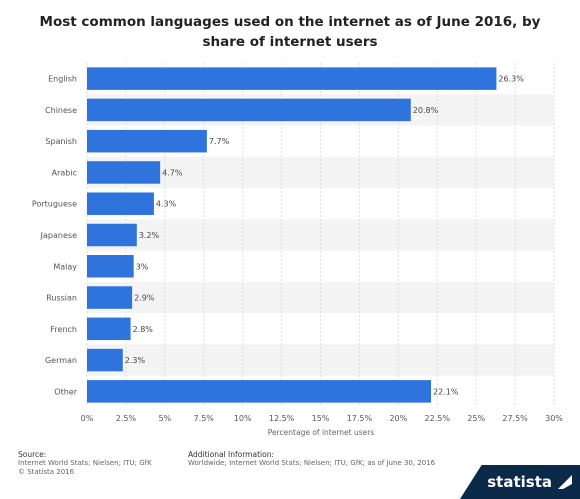  Describe the element at coordinates (65, 266) in the screenshot. I see `category-label: Malay` at that location.